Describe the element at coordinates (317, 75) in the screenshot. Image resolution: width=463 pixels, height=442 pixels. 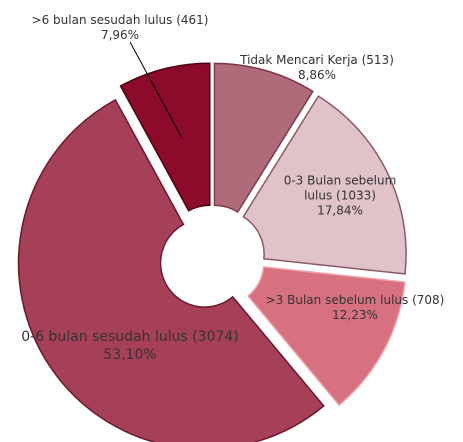
I see `value-label: 8,86%` at that location.